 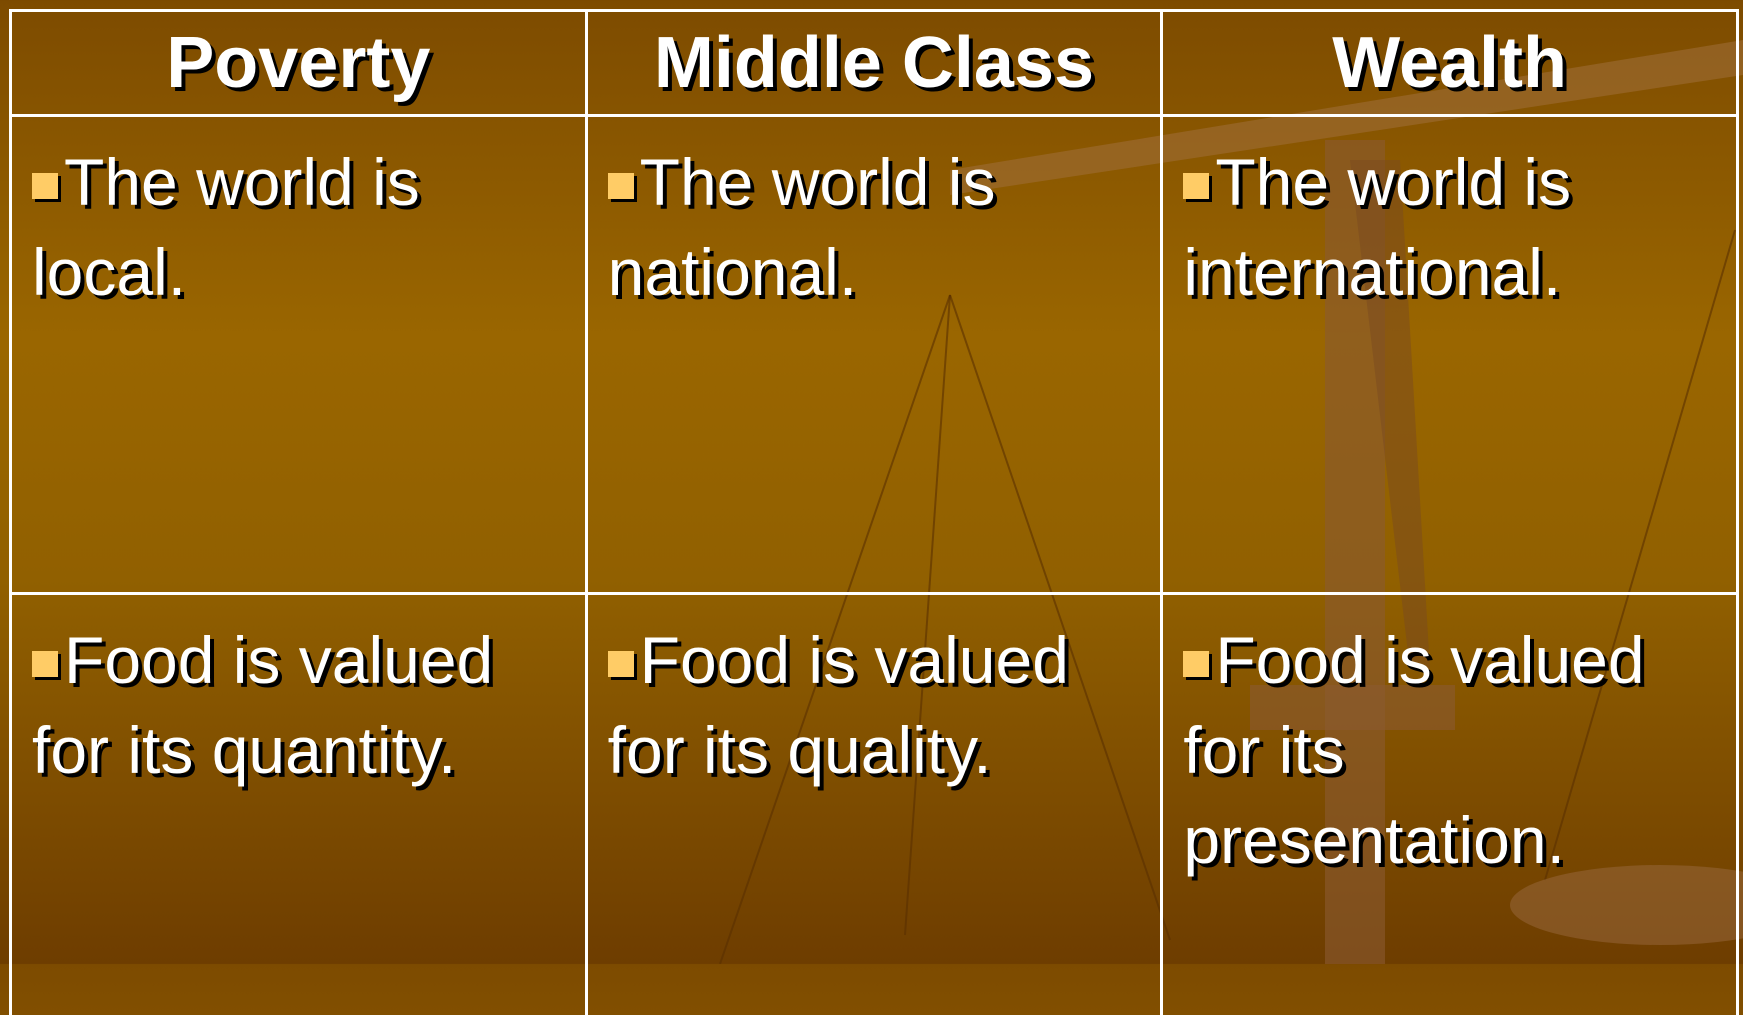 I want to click on cell-text: The world is international., so click(x=1377, y=227).